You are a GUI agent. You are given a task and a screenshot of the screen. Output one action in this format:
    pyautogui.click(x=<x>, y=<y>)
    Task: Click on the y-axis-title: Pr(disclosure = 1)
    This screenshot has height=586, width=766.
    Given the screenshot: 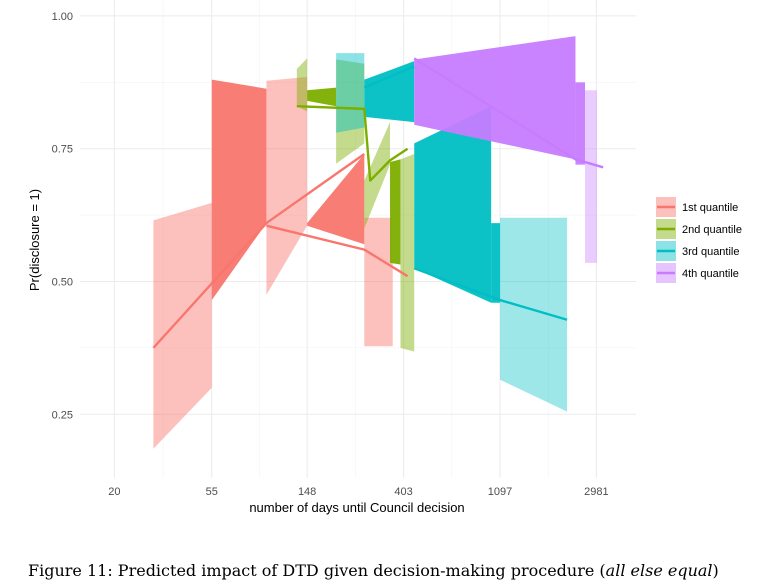 What is the action you would take?
    pyautogui.click(x=34, y=240)
    